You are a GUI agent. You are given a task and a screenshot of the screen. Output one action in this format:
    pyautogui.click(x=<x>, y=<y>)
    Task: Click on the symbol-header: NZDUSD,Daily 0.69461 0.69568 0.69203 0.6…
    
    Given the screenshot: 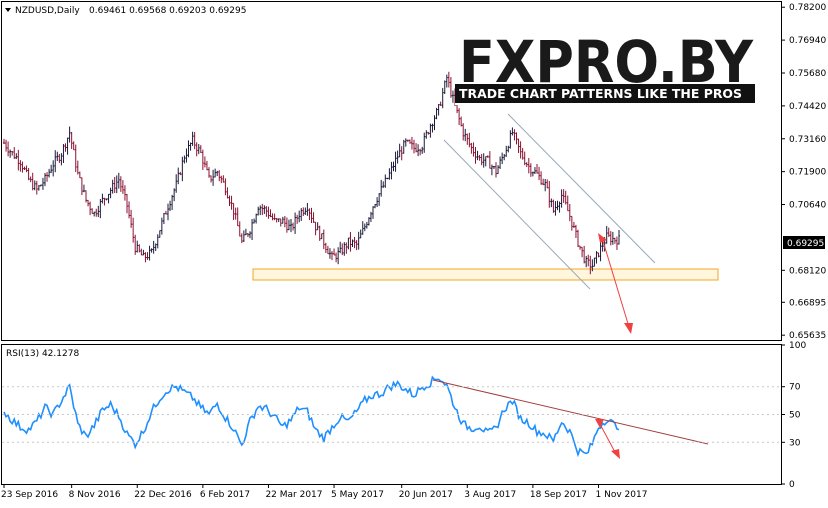 What is the action you would take?
    pyautogui.click(x=125, y=11)
    